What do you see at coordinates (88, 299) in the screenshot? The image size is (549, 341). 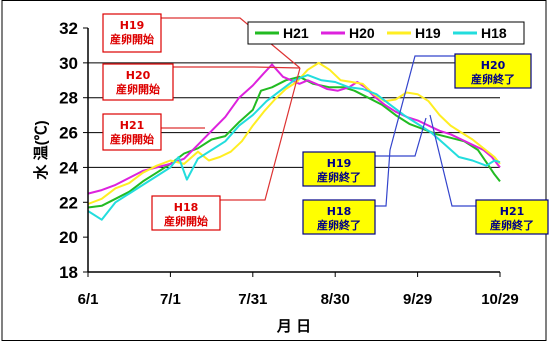 I see `x-tick-label: 6/1` at bounding box center [88, 299].